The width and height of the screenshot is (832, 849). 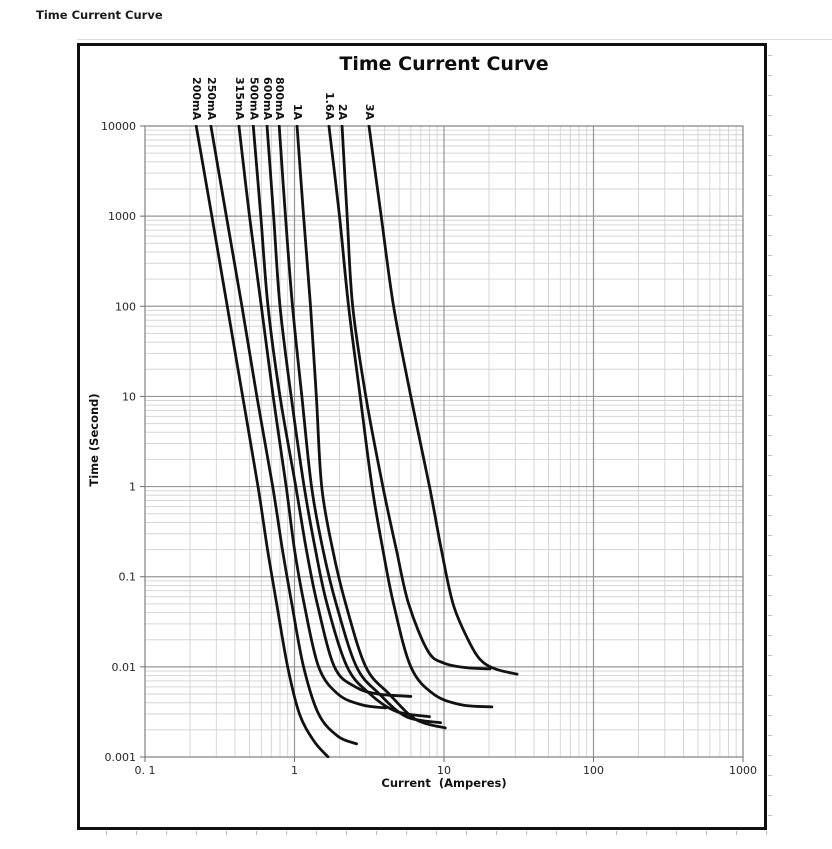 I want to click on y-tick-label: 1000, so click(x=122, y=216).